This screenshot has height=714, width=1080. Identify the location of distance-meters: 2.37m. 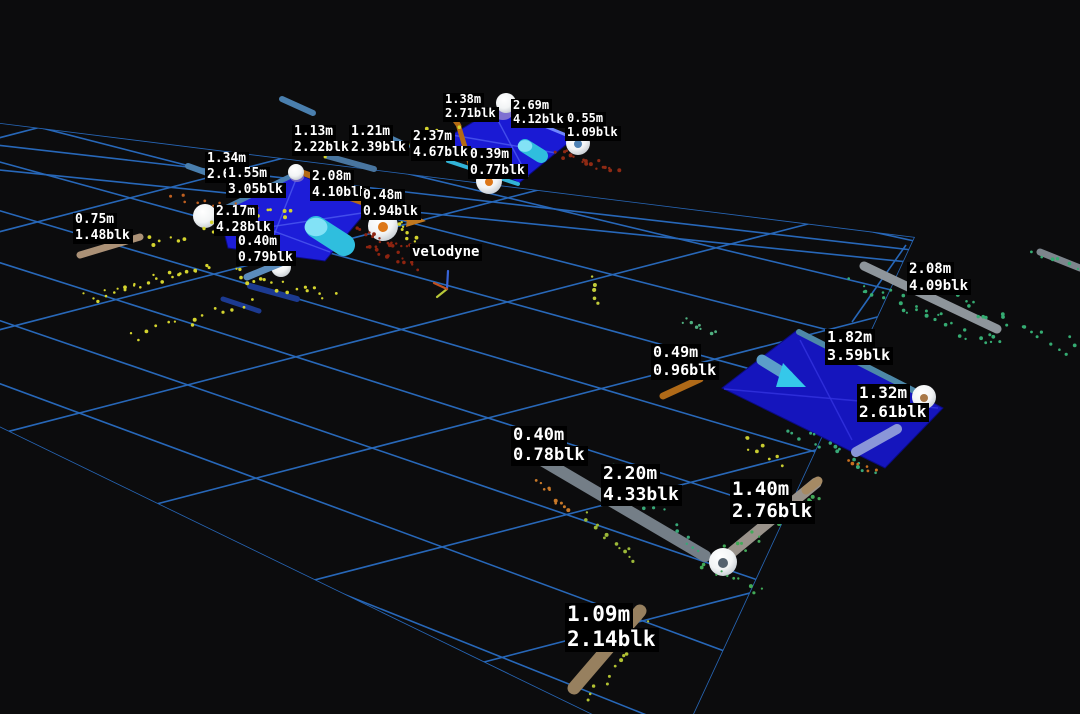
(433, 137).